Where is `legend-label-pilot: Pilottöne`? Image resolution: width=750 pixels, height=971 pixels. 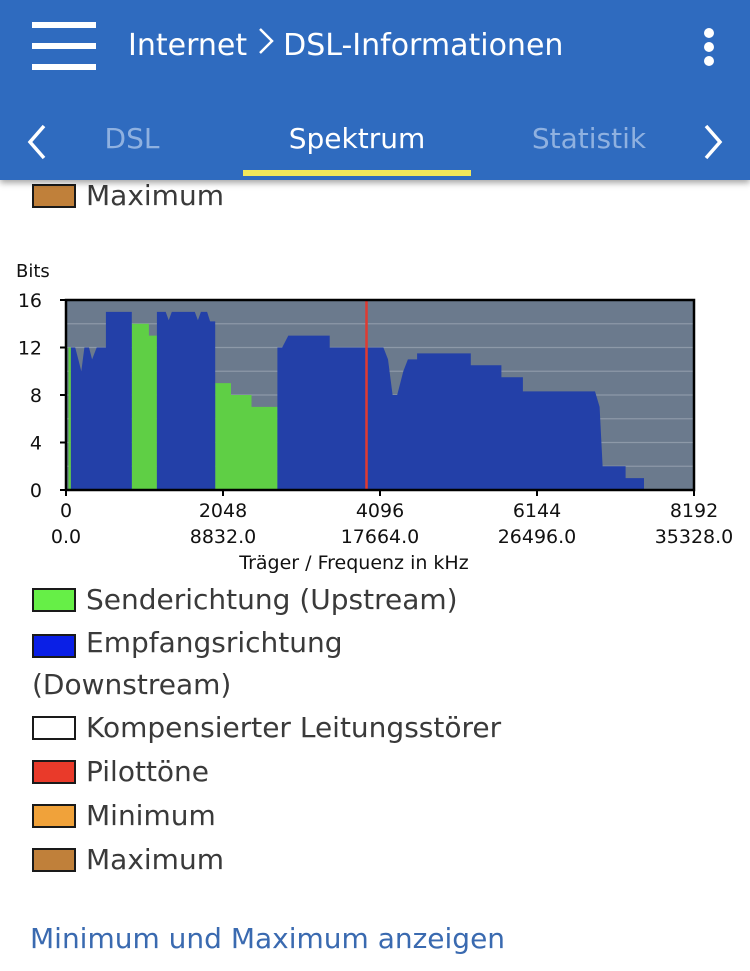 legend-label-pilot: Pilottöne is located at coordinates (148, 771).